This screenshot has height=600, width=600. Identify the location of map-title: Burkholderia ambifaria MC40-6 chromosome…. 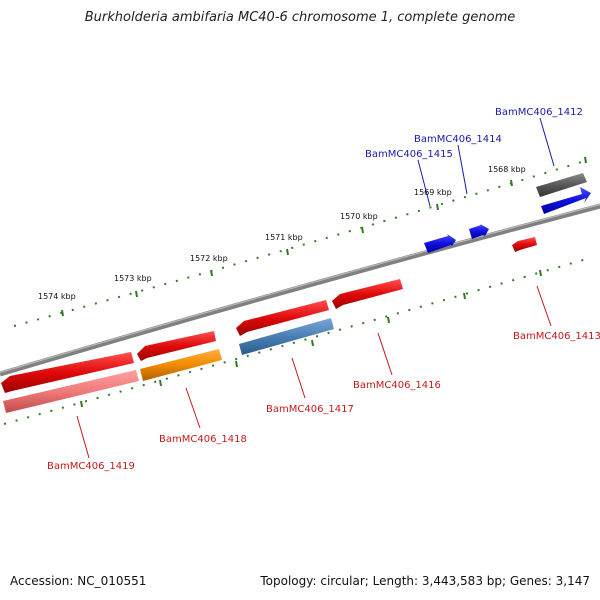
(300, 17).